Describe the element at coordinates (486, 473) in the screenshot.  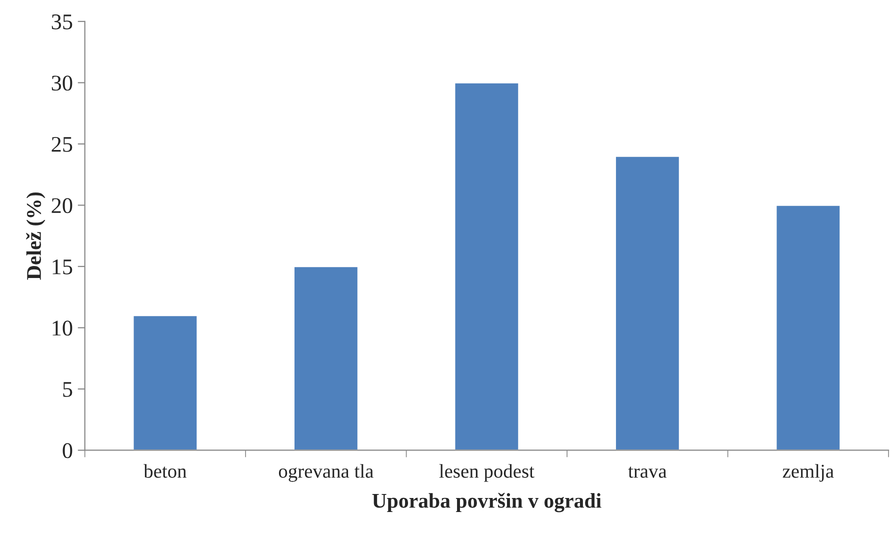
I see `x-tick-label: lesen podest` at that location.